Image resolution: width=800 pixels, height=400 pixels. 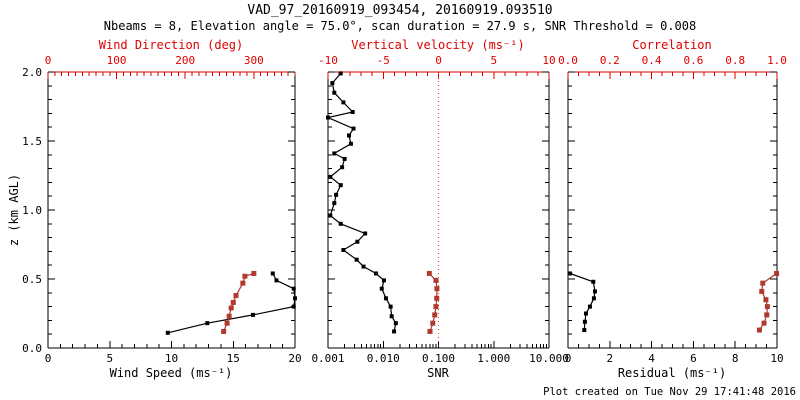 What do you see at coordinates (171, 45) in the screenshot?
I see `axis-title-wind-direction: Wind Direction (deg)` at bounding box center [171, 45].